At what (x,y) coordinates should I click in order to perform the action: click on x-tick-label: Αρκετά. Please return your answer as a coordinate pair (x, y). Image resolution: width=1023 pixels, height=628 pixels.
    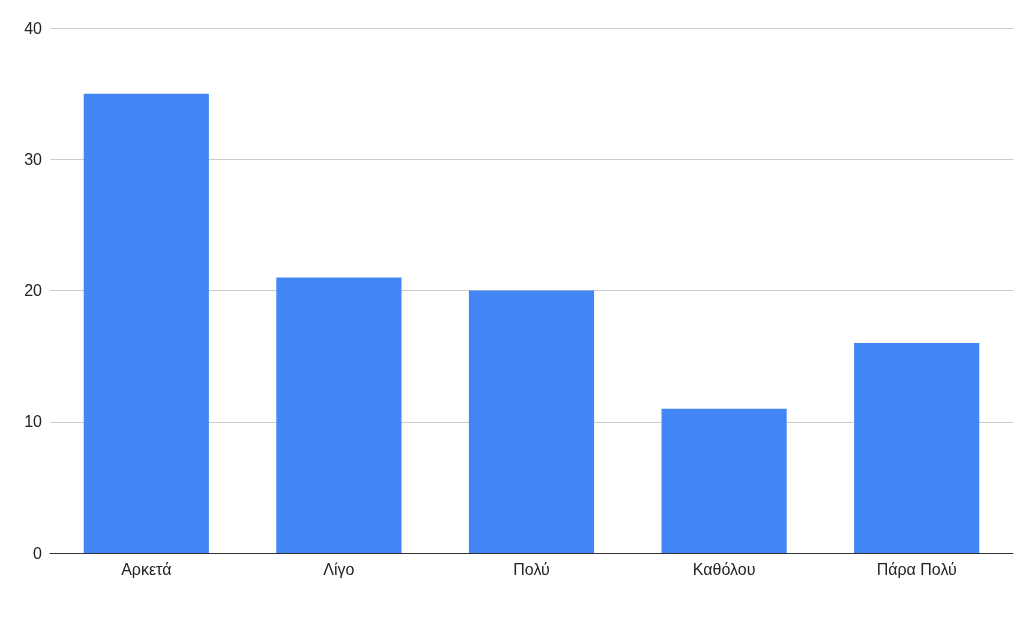
    Looking at the image, I should click on (146, 569).